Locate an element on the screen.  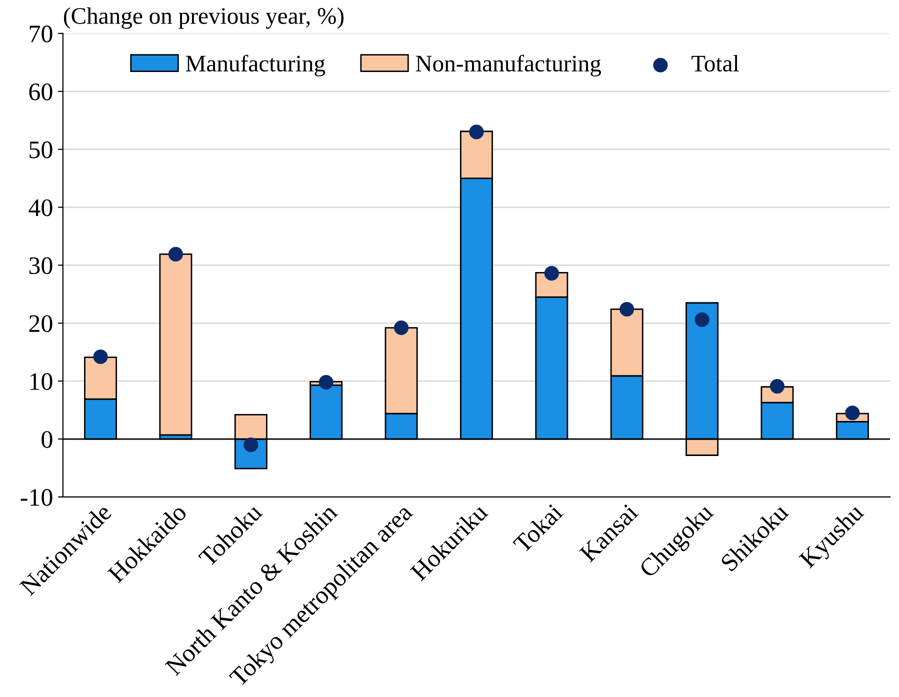
y-tick-label: 30 is located at coordinates (40, 265).